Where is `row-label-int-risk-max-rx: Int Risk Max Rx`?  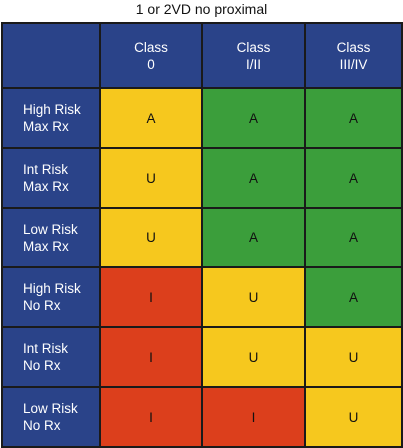 row-label-int-risk-max-rx: Int Risk Max Rx is located at coordinates (51, 178).